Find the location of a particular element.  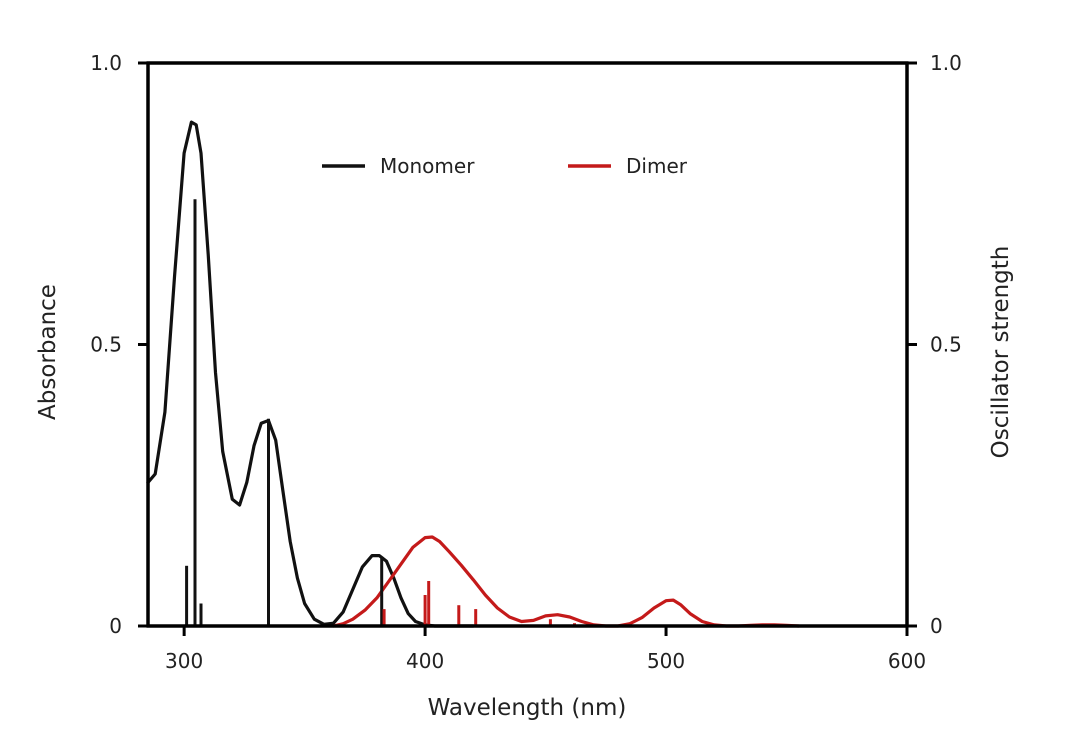

chart-legend: Monomer Dimer is located at coordinates (505, 166).